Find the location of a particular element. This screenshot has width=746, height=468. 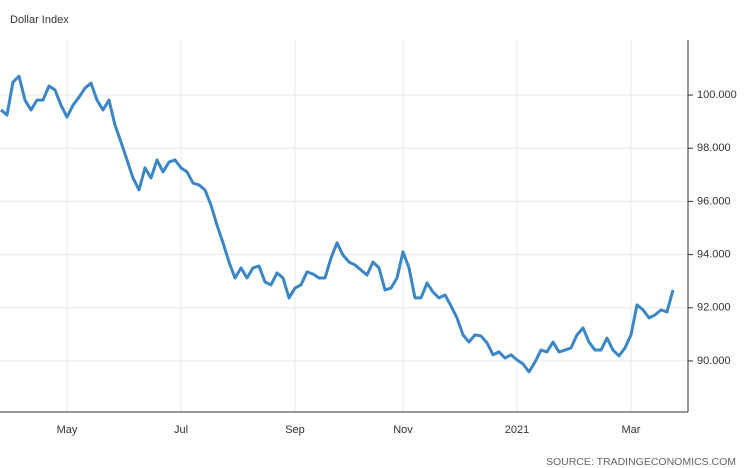

y-tick-label: 90.000 is located at coordinates (714, 361).